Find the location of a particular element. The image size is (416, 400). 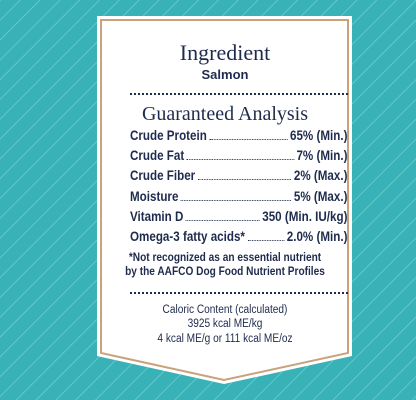

nutrient-value: 2.0% (Min.) is located at coordinates (317, 236).